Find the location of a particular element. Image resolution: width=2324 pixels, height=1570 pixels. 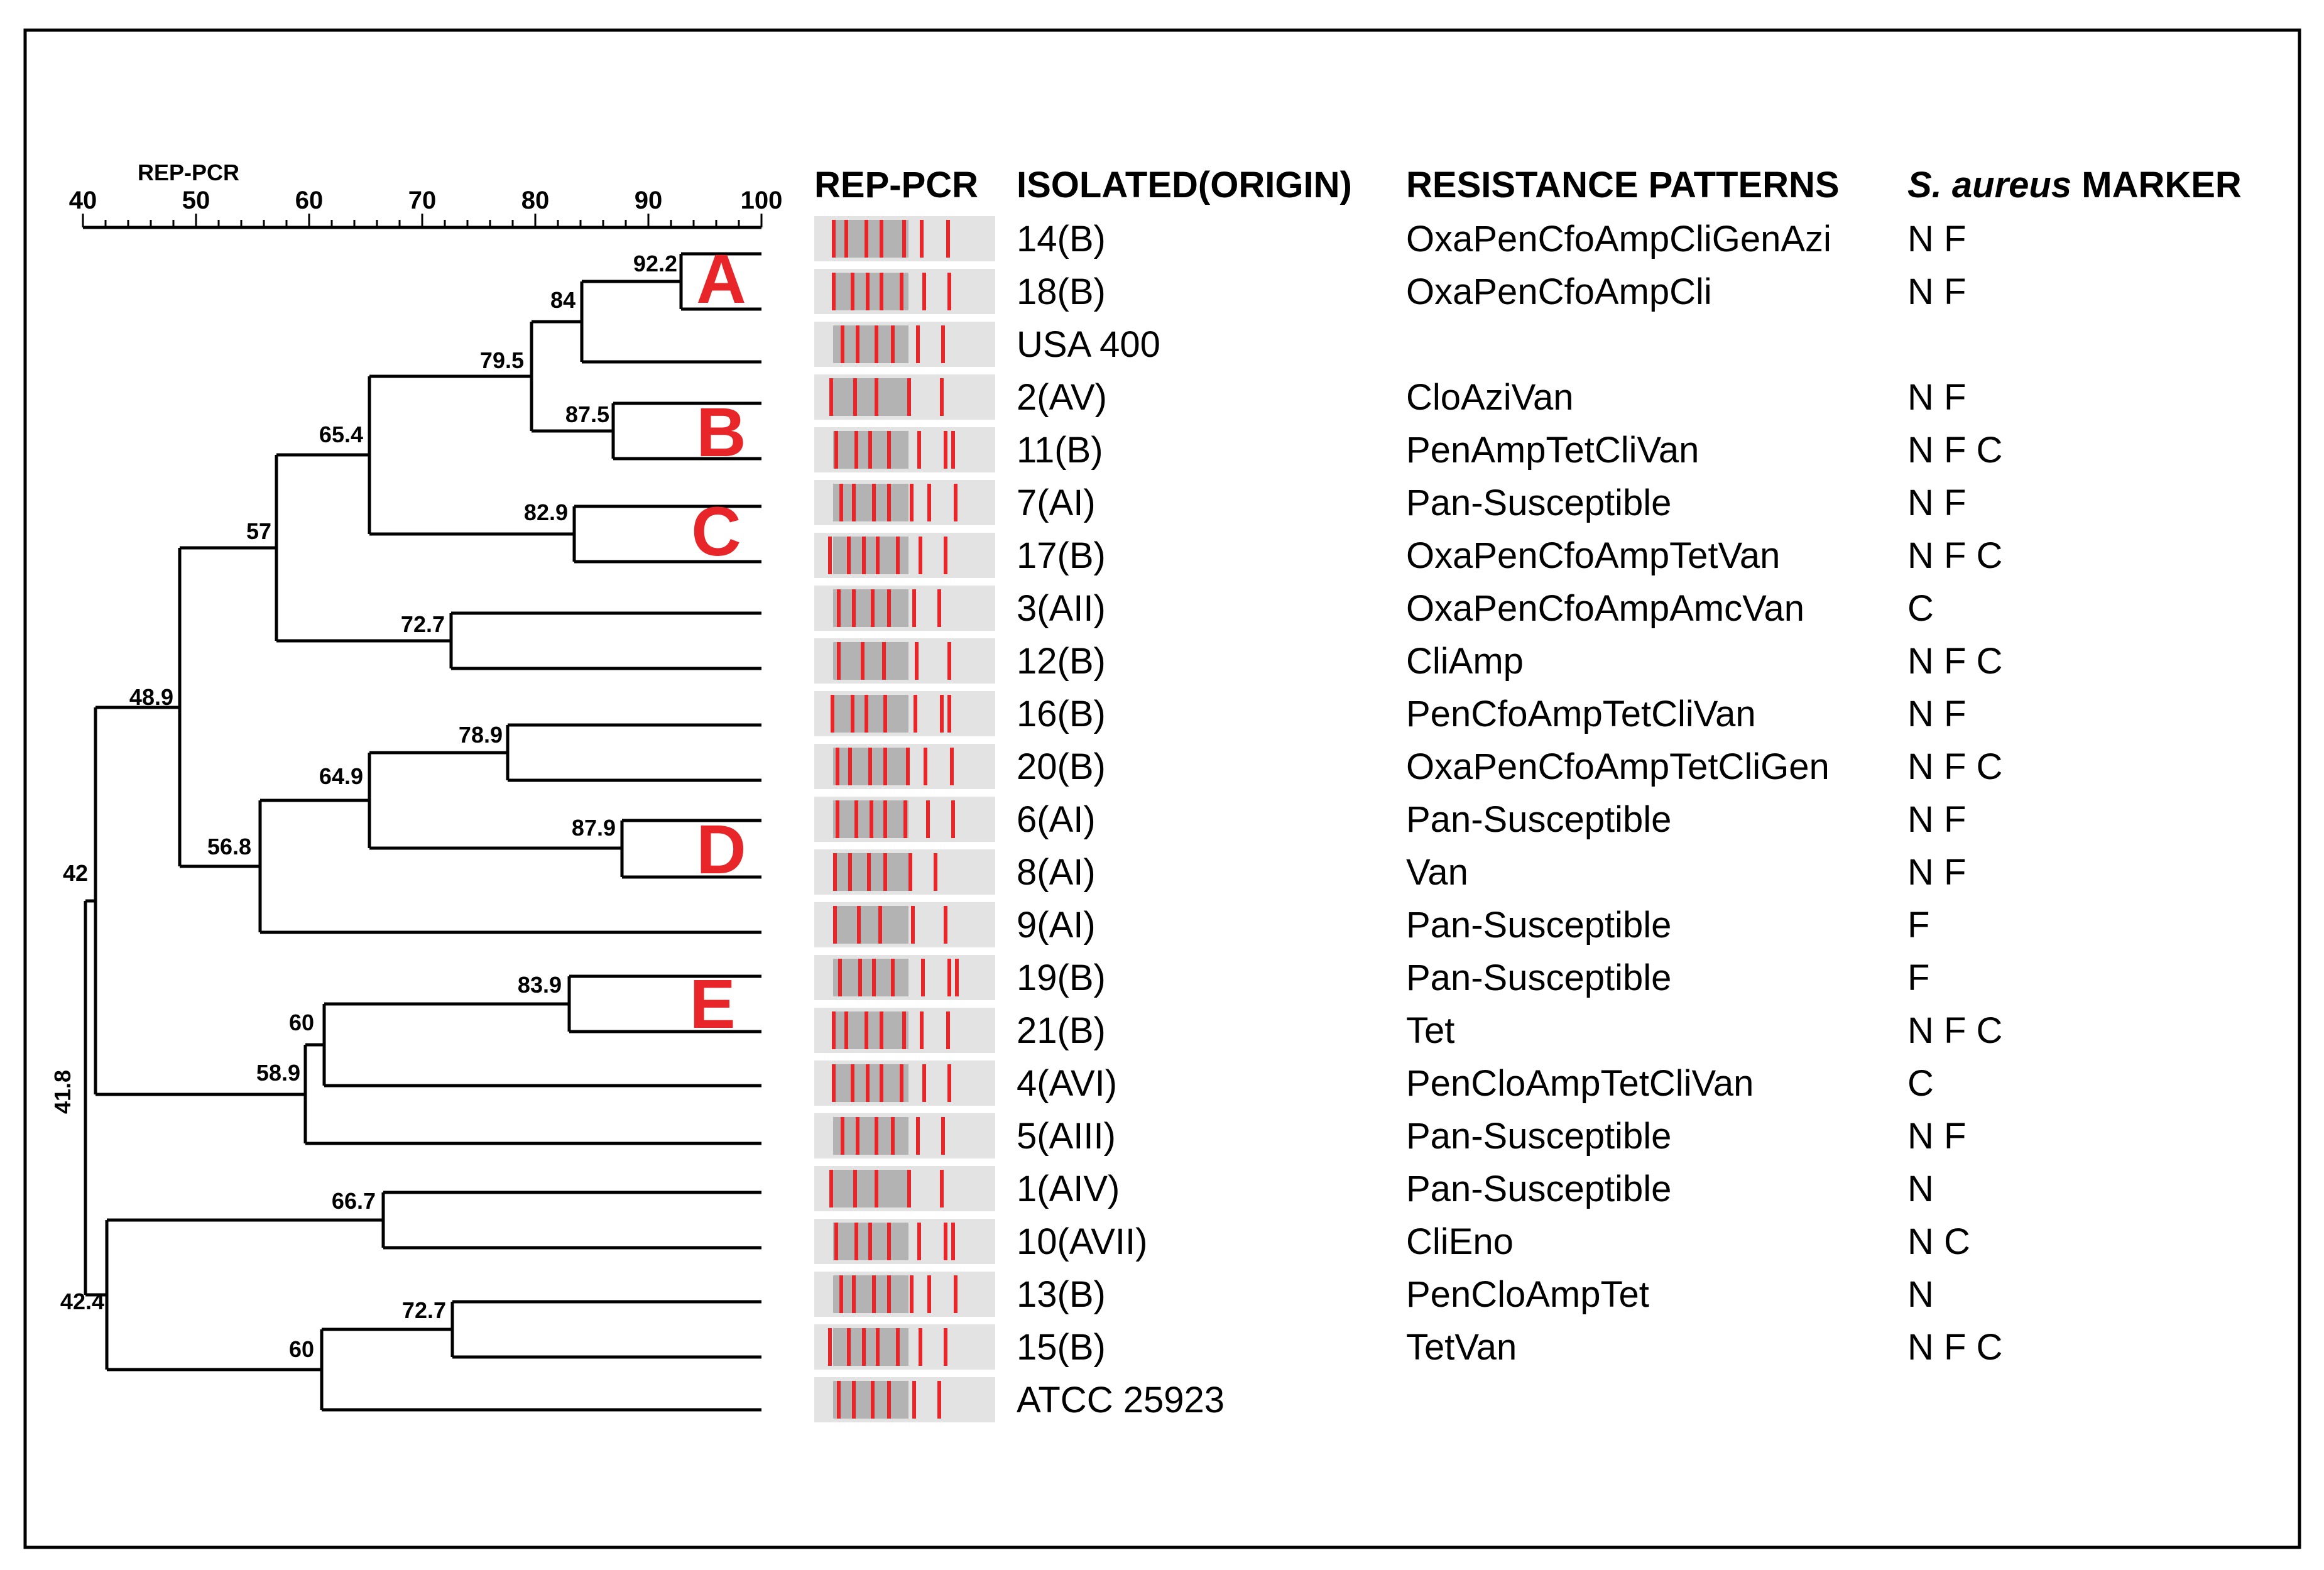

resistance-pattern: CliAmp is located at coordinates (1465, 661).